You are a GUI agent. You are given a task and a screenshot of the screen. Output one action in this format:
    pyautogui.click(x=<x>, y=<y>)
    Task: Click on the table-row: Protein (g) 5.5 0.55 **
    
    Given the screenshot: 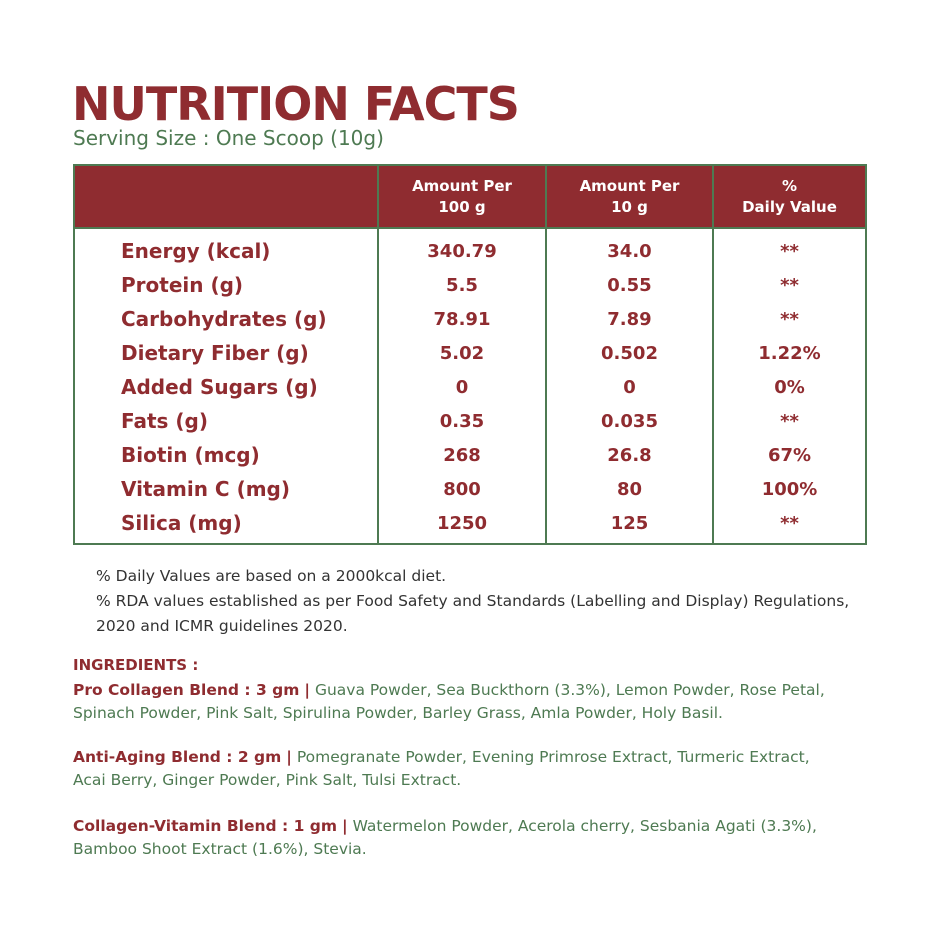 What is the action you would take?
    pyautogui.click(x=470, y=285)
    